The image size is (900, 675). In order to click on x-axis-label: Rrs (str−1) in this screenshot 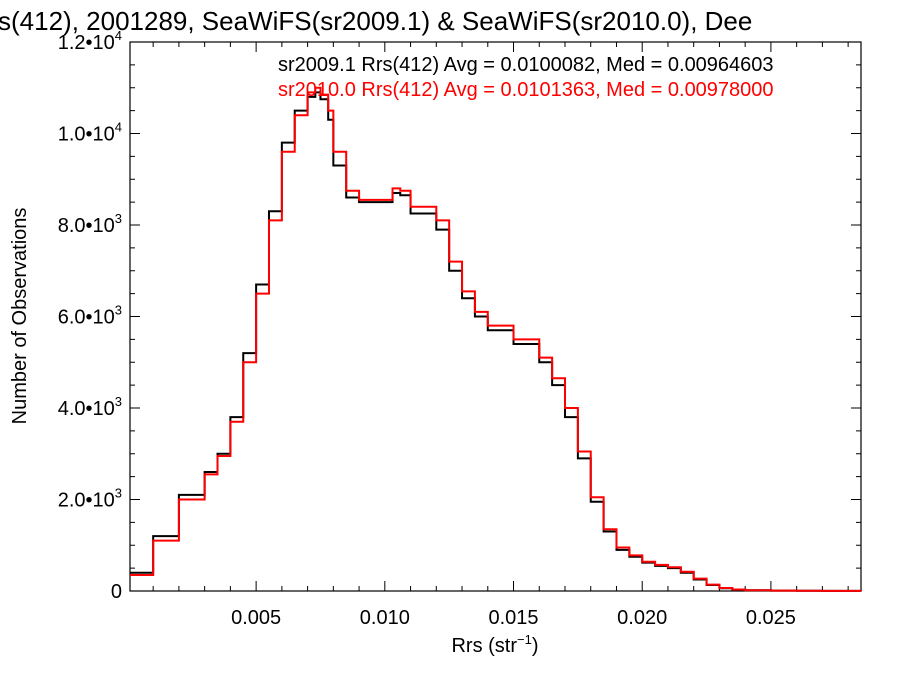, I will do `click(494, 644)`.